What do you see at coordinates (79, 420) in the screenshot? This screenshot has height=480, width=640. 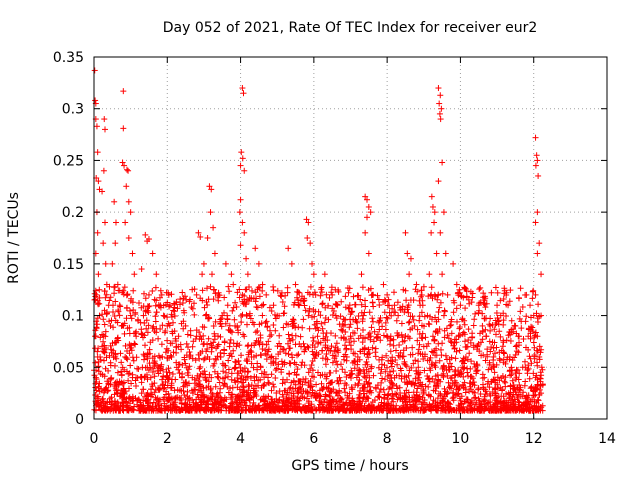 I see `y-tick-label: 0` at bounding box center [79, 420].